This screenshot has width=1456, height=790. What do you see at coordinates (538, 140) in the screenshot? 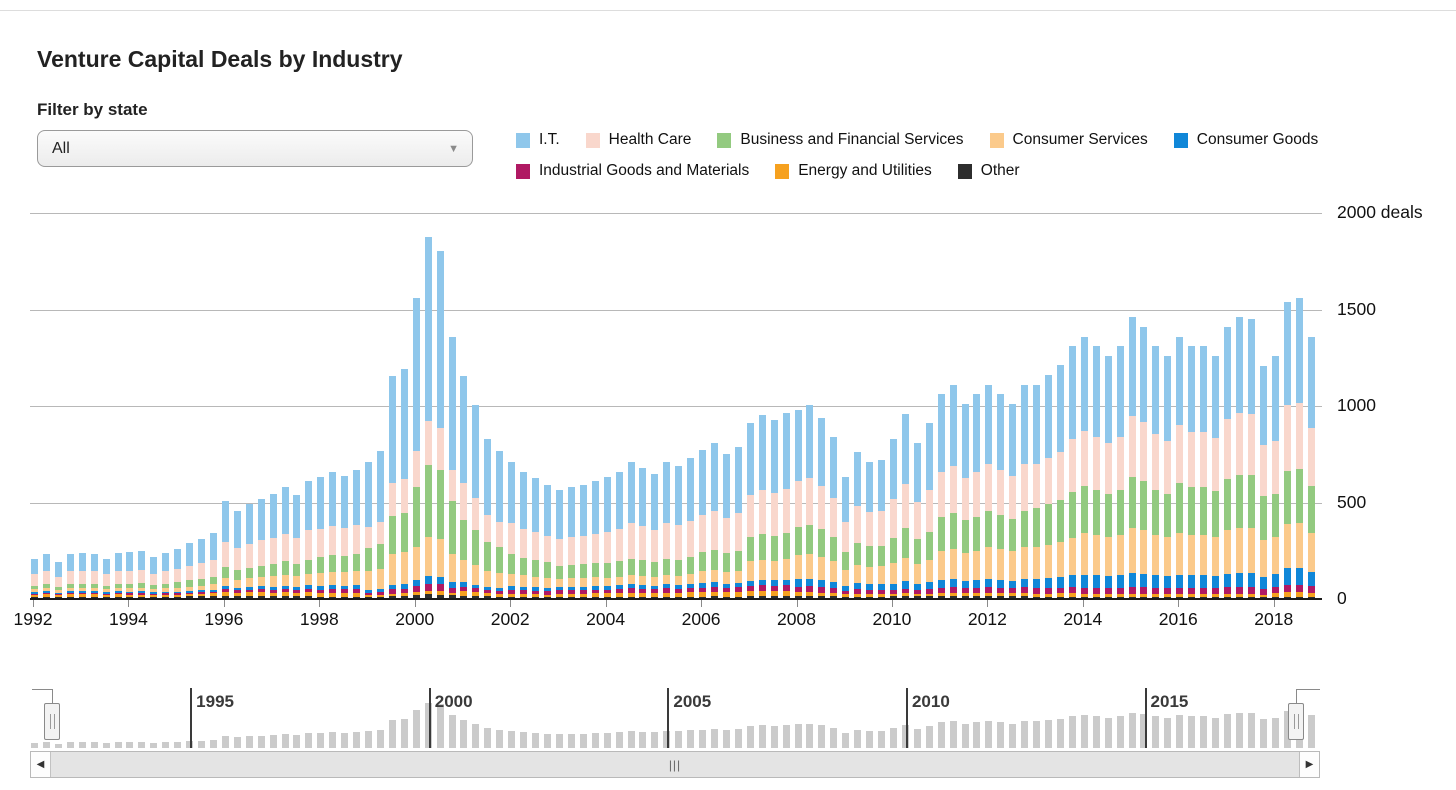
I see `legend-item-i-t-: I.T.` at bounding box center [538, 140].